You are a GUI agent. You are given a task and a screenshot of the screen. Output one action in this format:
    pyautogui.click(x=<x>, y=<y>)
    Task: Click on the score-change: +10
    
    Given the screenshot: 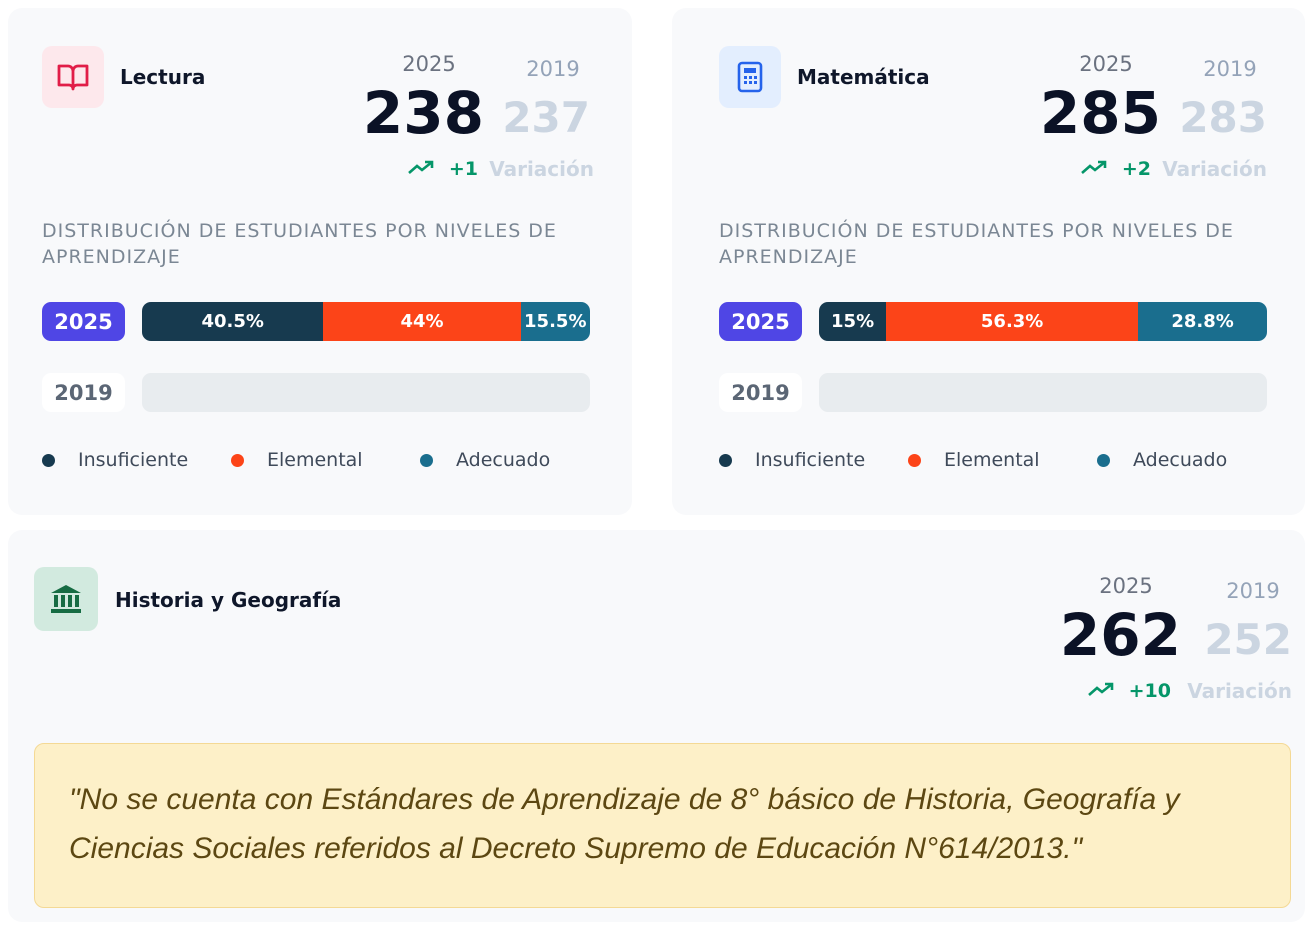 What is the action you would take?
    pyautogui.click(x=1129, y=691)
    